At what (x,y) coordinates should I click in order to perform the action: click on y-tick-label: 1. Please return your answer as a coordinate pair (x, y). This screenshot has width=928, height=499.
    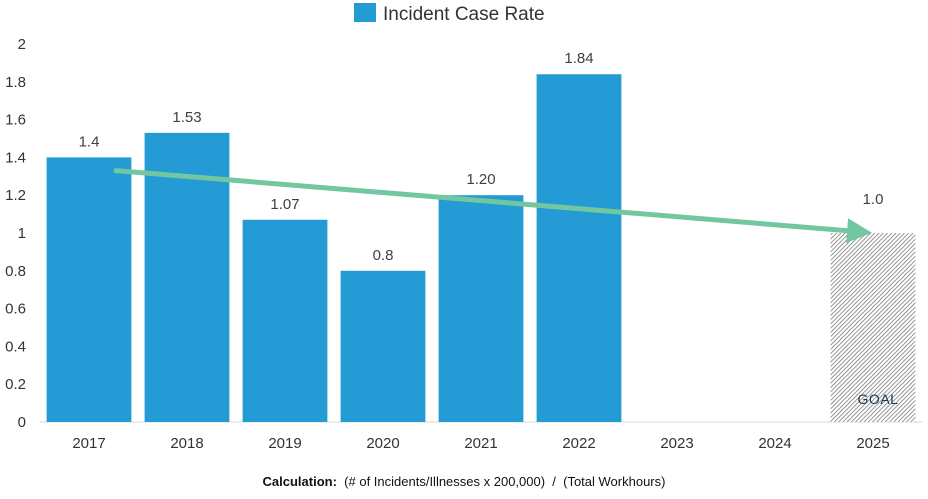
    Looking at the image, I should click on (22, 233).